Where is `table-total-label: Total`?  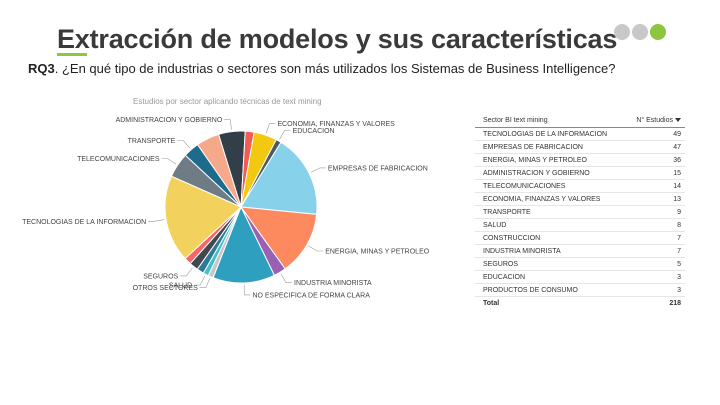
table-total-label: Total is located at coordinates (549, 302).